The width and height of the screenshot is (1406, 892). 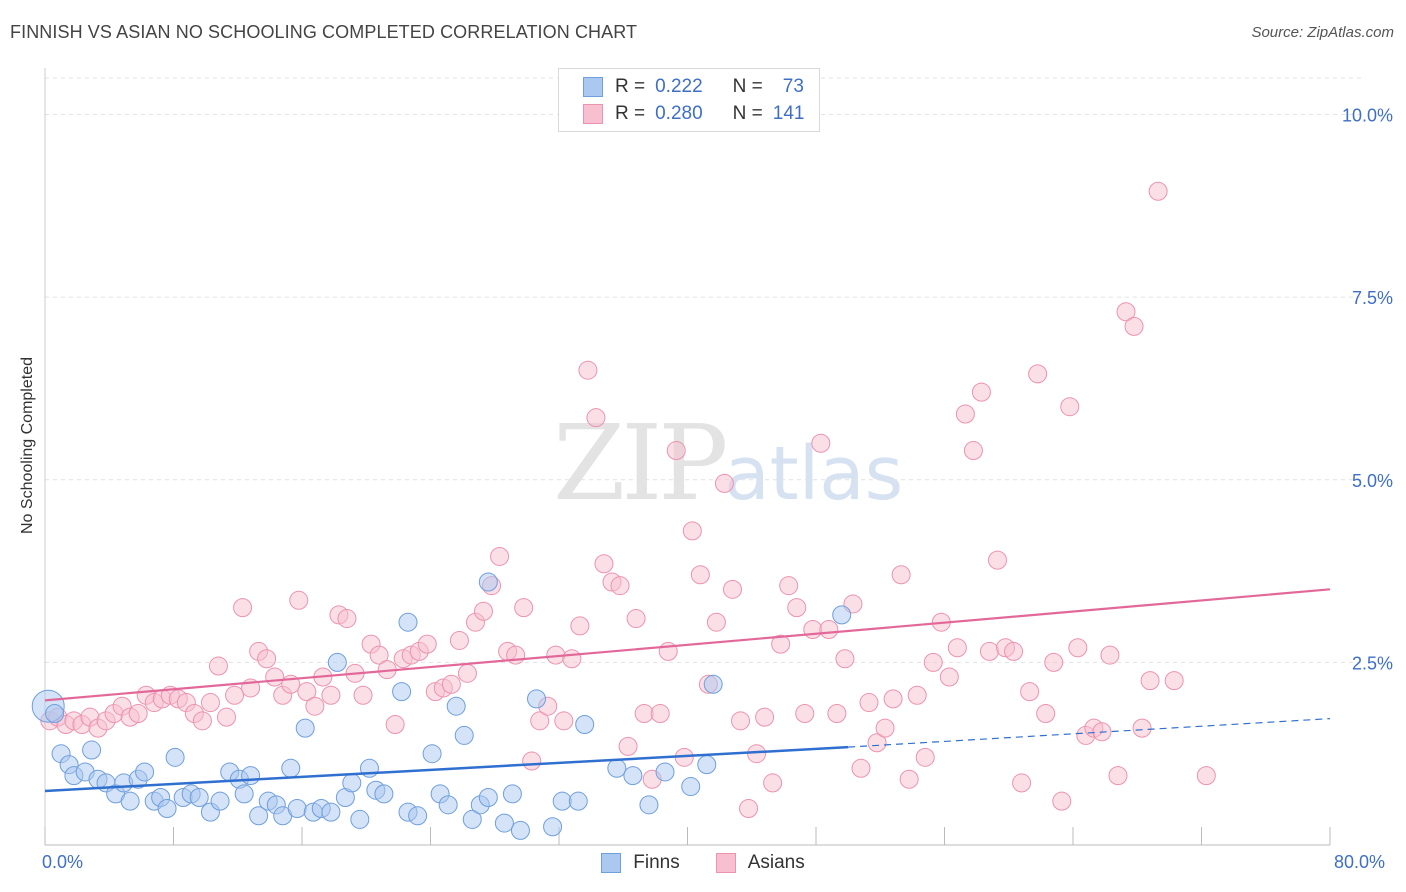 I want to click on asians-n-label: N =, so click(x=747, y=113).